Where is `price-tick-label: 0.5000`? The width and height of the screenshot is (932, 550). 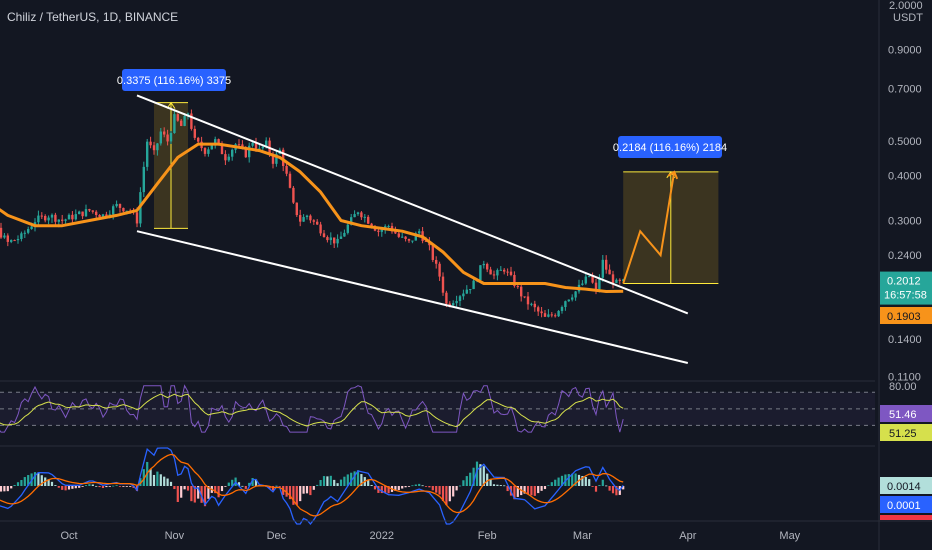 price-tick-label: 0.5000 is located at coordinates (905, 142).